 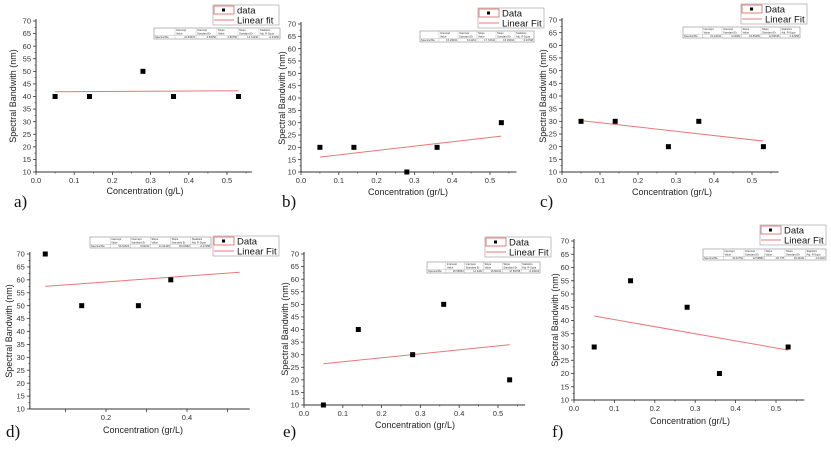 I want to click on table-cell: Spectral Ba, so click(x=711, y=258).